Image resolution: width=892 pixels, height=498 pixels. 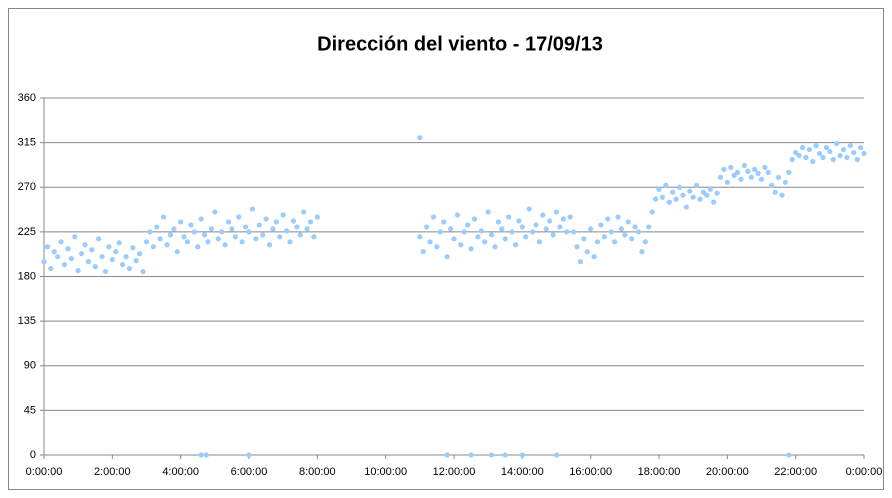 I want to click on x-tick-label: 16:00:00, so click(x=590, y=472).